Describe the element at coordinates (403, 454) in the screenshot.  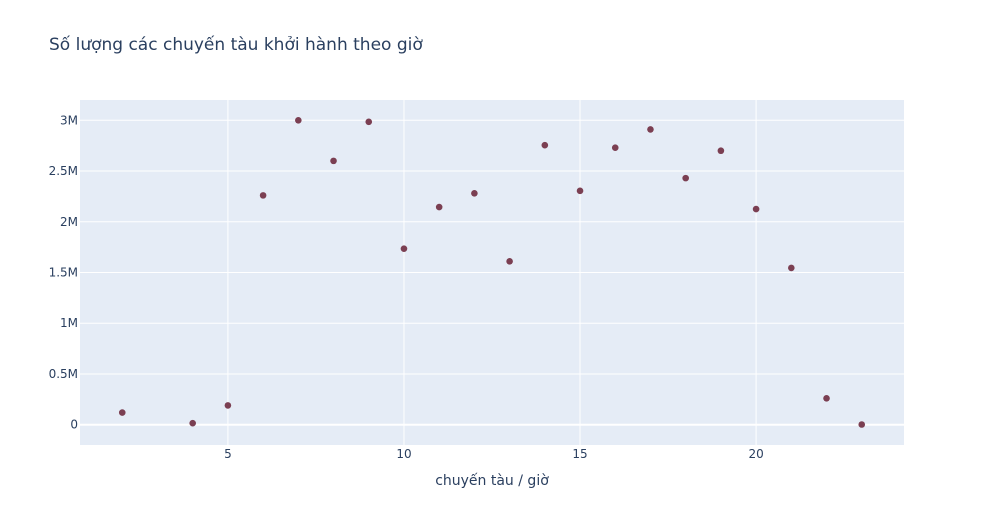
I see `x-tick-label: 10` at that location.